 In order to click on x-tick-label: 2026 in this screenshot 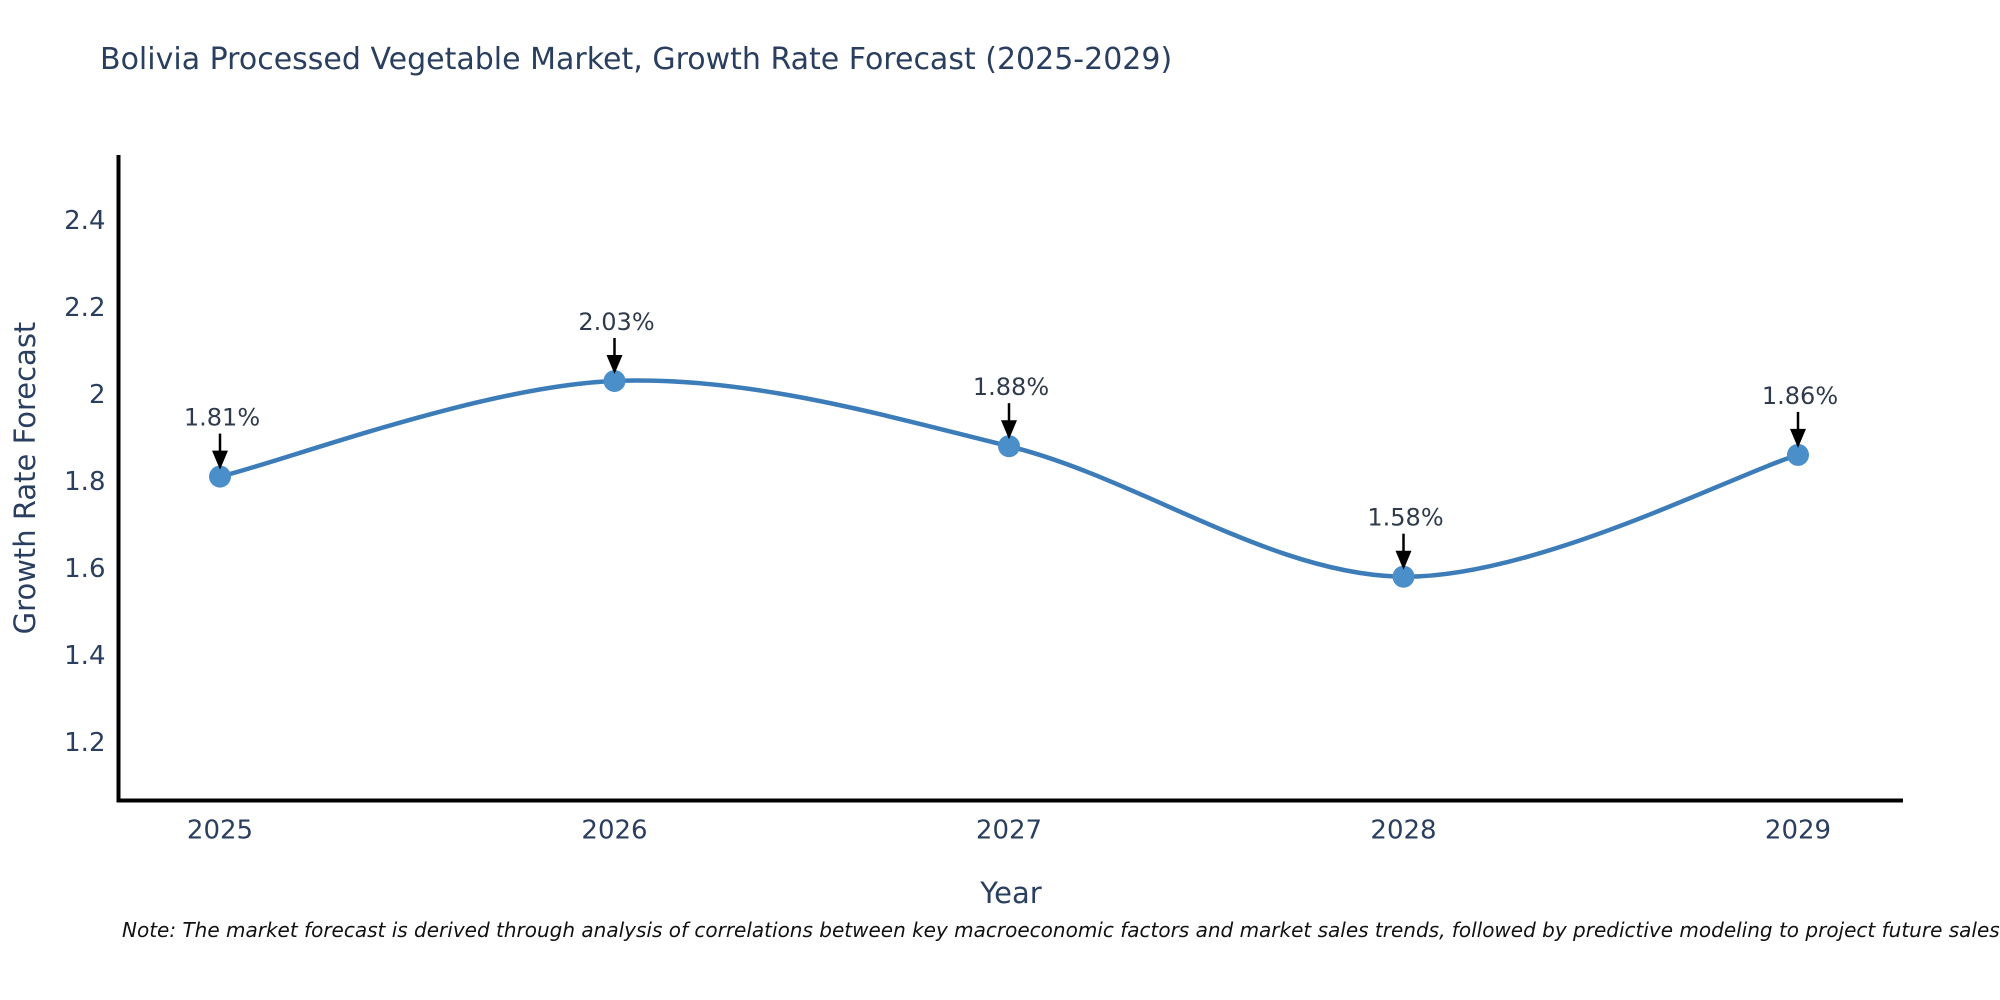, I will do `click(614, 831)`.